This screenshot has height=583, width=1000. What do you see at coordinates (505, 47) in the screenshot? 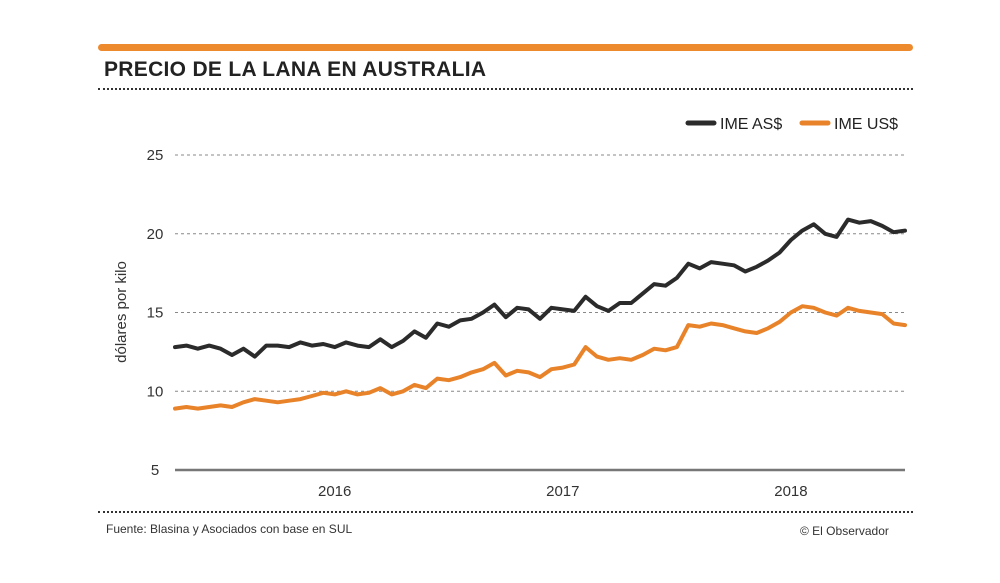
I see `accent-bar` at bounding box center [505, 47].